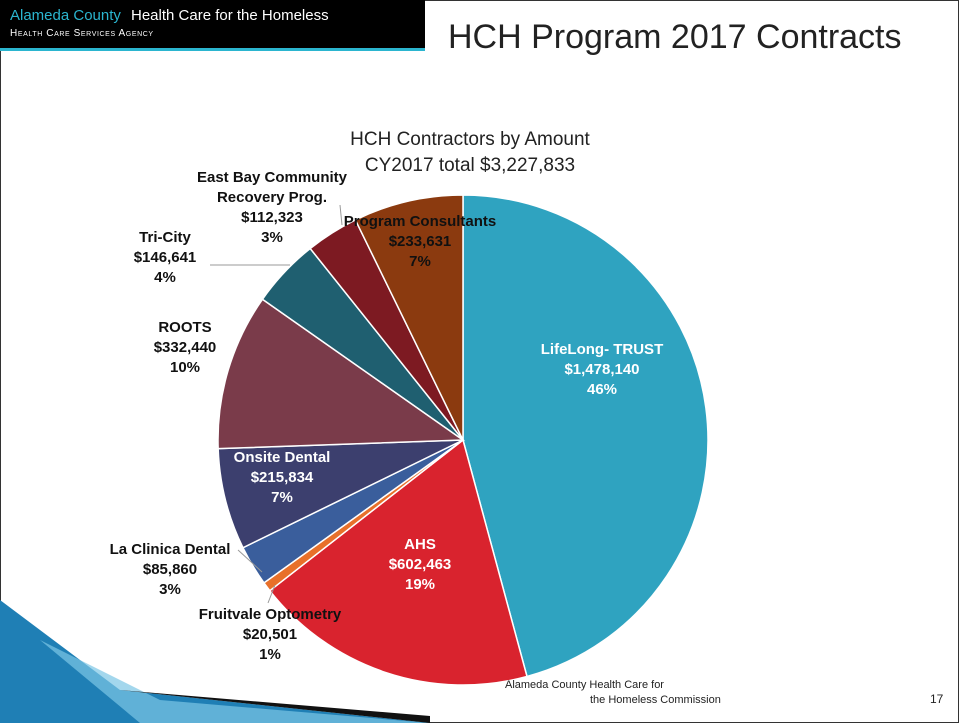 Image resolution: width=959 pixels, height=723 pixels. I want to click on slice-name: Onsite Dental, so click(282, 457).